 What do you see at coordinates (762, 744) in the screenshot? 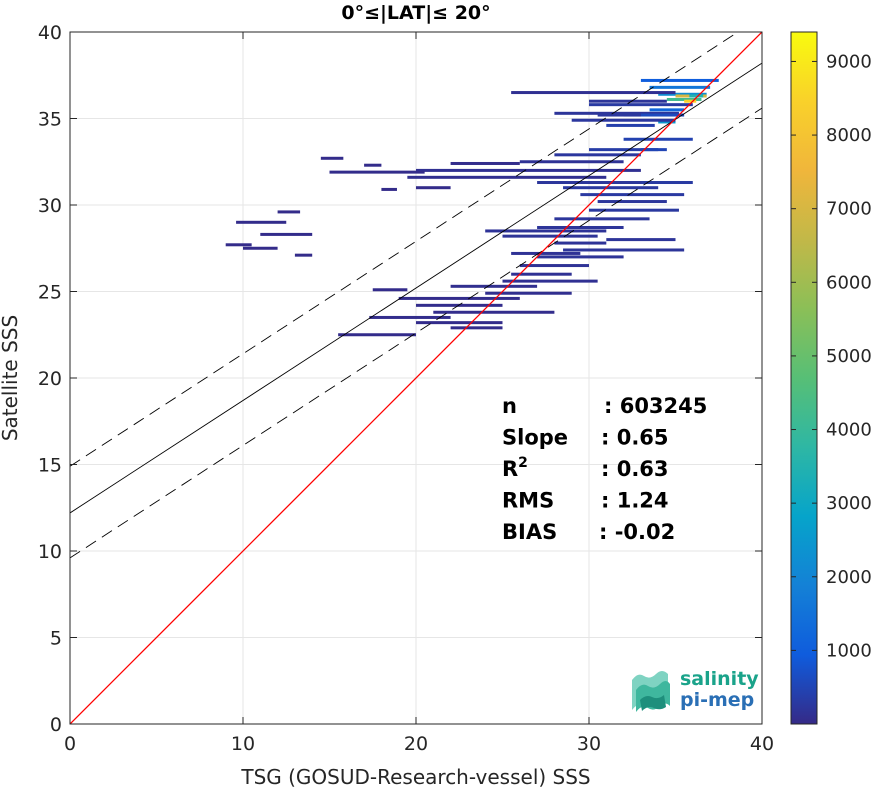
I see `x-tick-label: 40` at bounding box center [762, 744].